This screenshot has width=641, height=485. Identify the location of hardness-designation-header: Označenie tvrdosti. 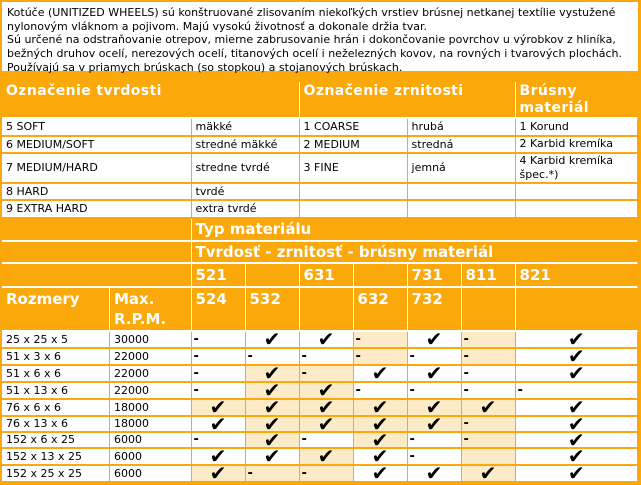
(151, 100).